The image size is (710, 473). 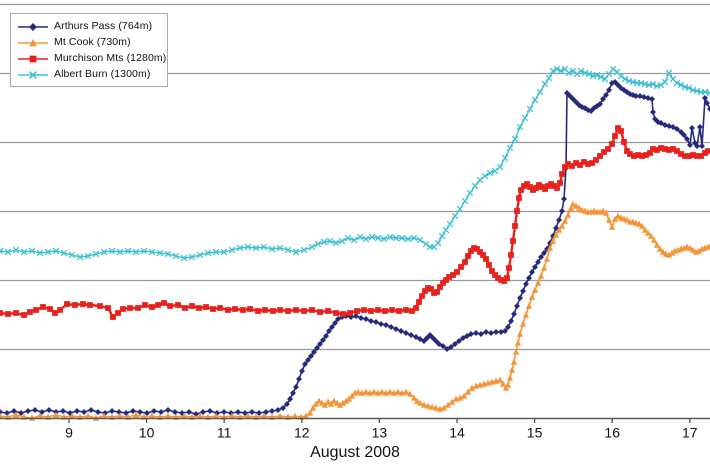 What do you see at coordinates (33, 74) in the screenshot?
I see `x-marker-icon` at bounding box center [33, 74].